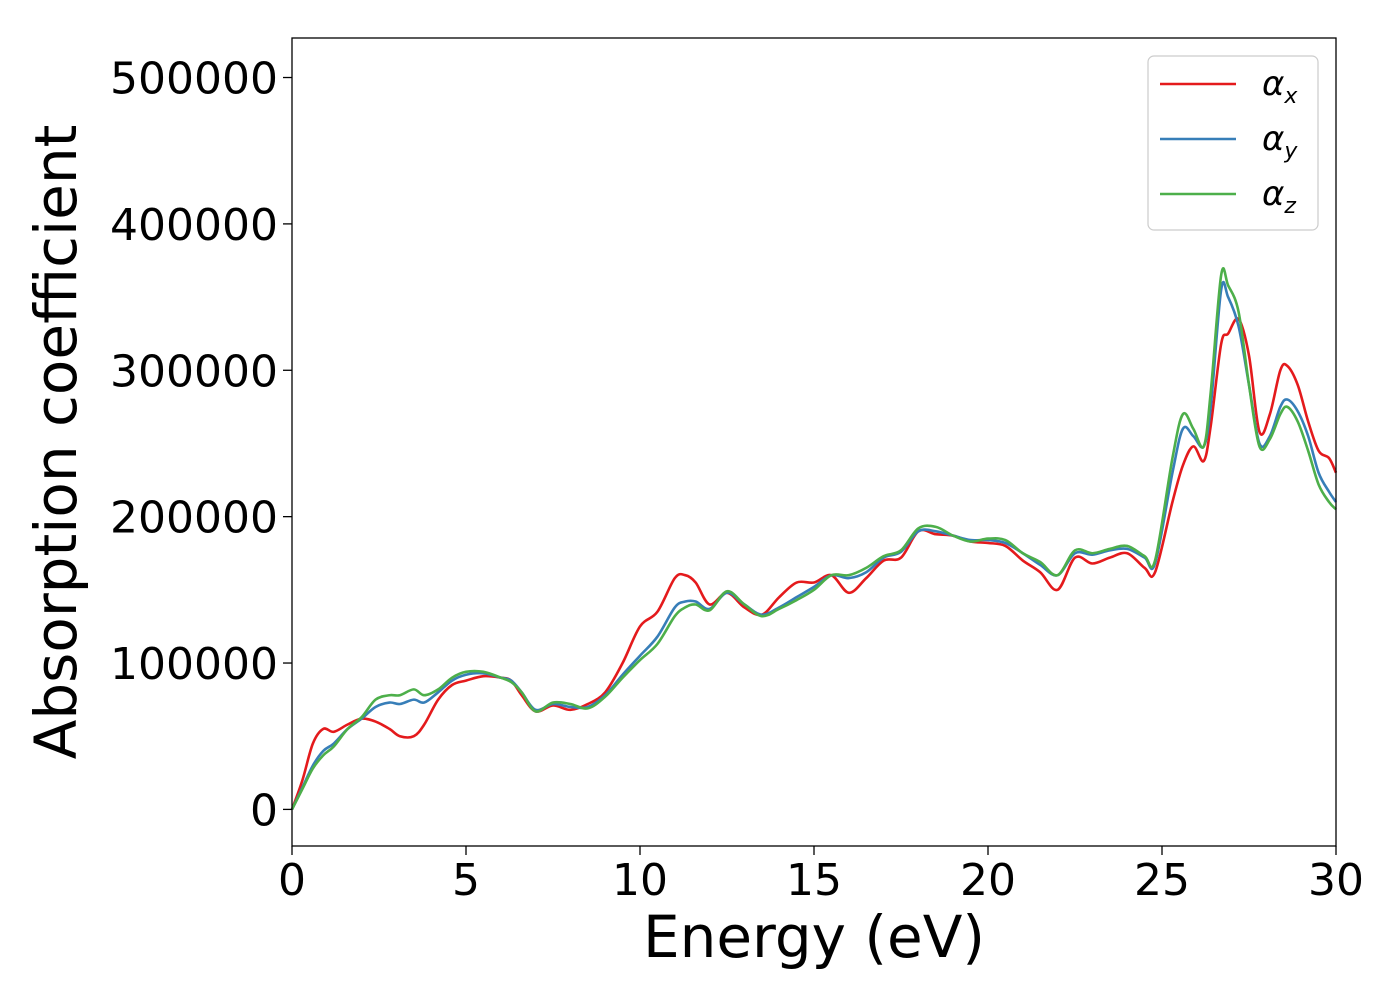  What do you see at coordinates (814, 937) in the screenshot?
I see `x-axis-title: Energy (eV)` at bounding box center [814, 937].